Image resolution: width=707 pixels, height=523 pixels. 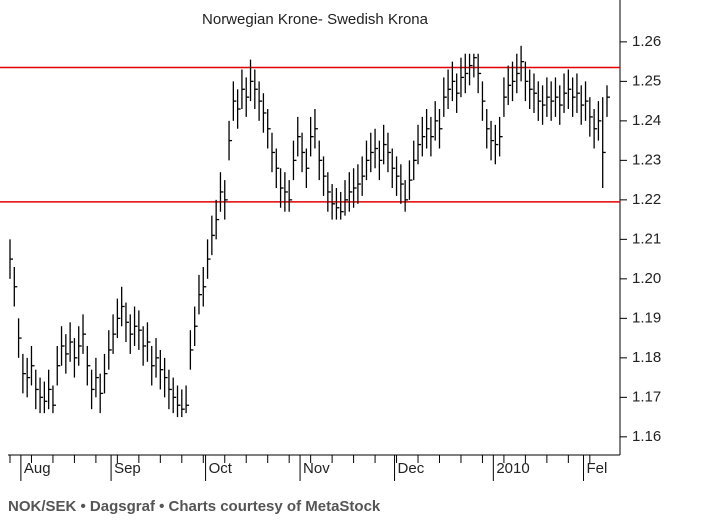 What do you see at coordinates (646, 396) in the screenshot?
I see `y-tick-label: 1.17` at bounding box center [646, 396].